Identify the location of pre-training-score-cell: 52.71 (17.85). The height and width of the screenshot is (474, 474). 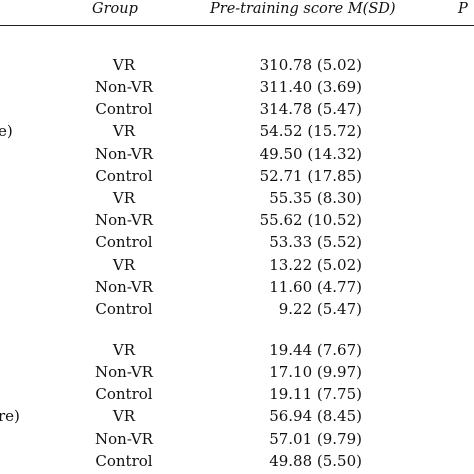
(310, 176).